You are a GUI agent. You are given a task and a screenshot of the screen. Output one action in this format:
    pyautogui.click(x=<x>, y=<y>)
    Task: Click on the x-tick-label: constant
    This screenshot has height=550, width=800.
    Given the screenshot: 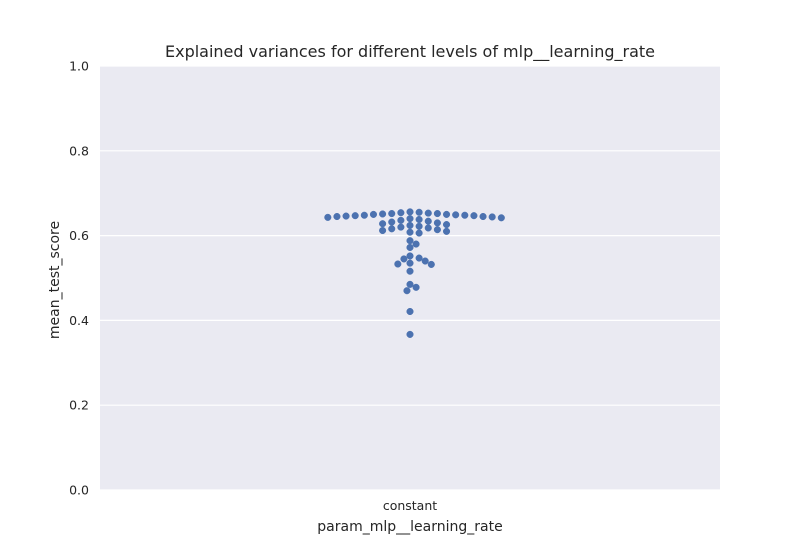 What is the action you would take?
    pyautogui.click(x=410, y=505)
    